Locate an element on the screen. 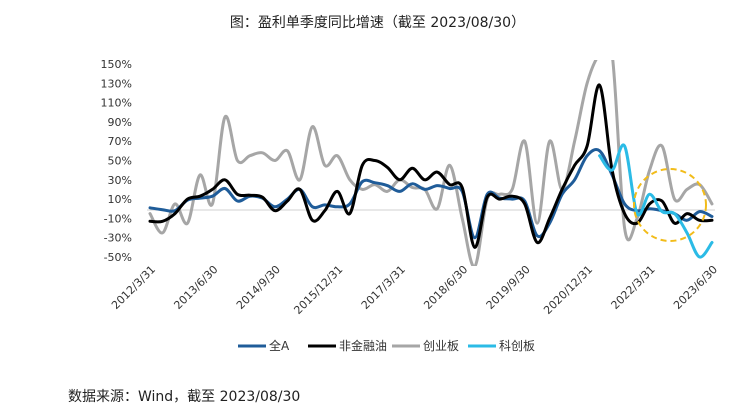 This screenshot has height=420, width=755. y-tick-label: 130% is located at coordinates (116, 83).